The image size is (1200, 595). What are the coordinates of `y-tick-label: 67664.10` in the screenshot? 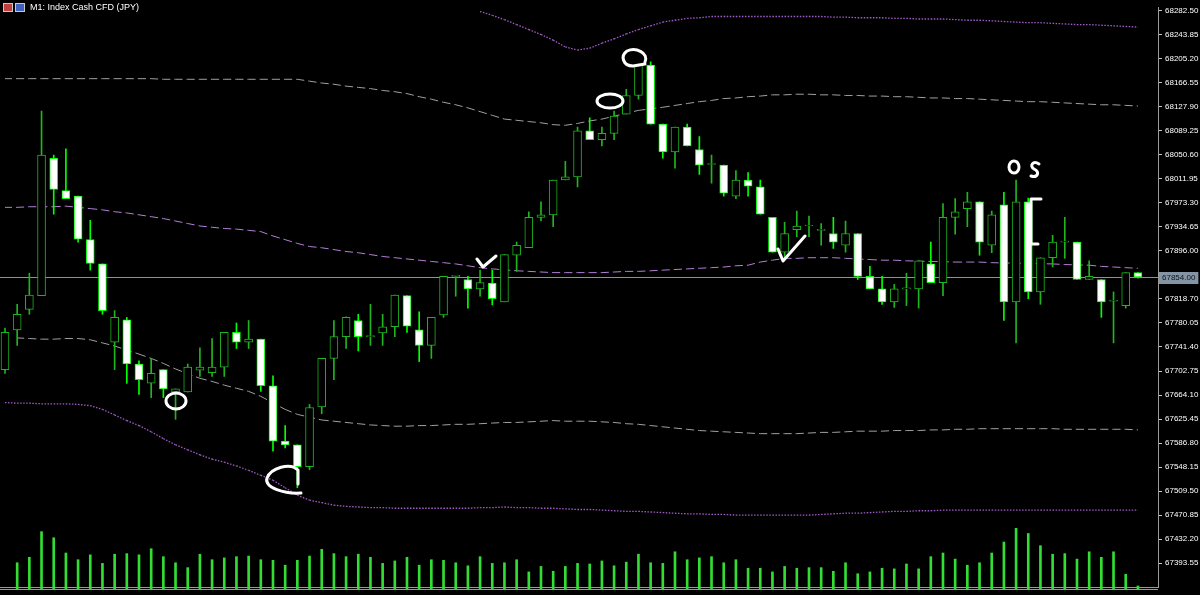 It's located at (1182, 395).